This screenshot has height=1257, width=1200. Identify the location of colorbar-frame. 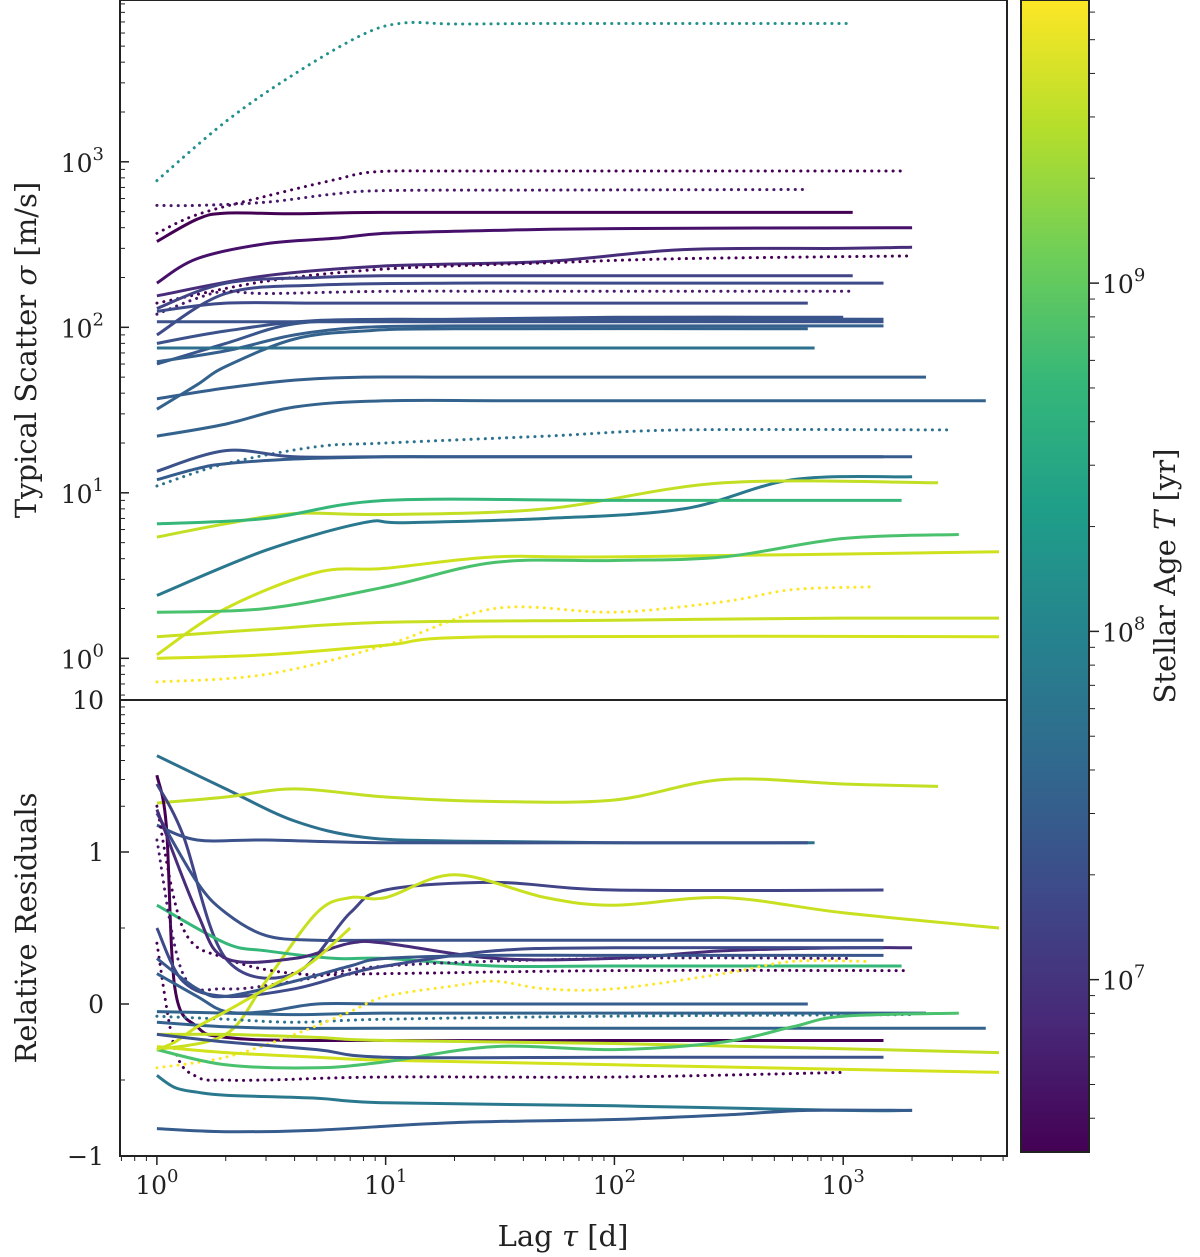
(1055, 576).